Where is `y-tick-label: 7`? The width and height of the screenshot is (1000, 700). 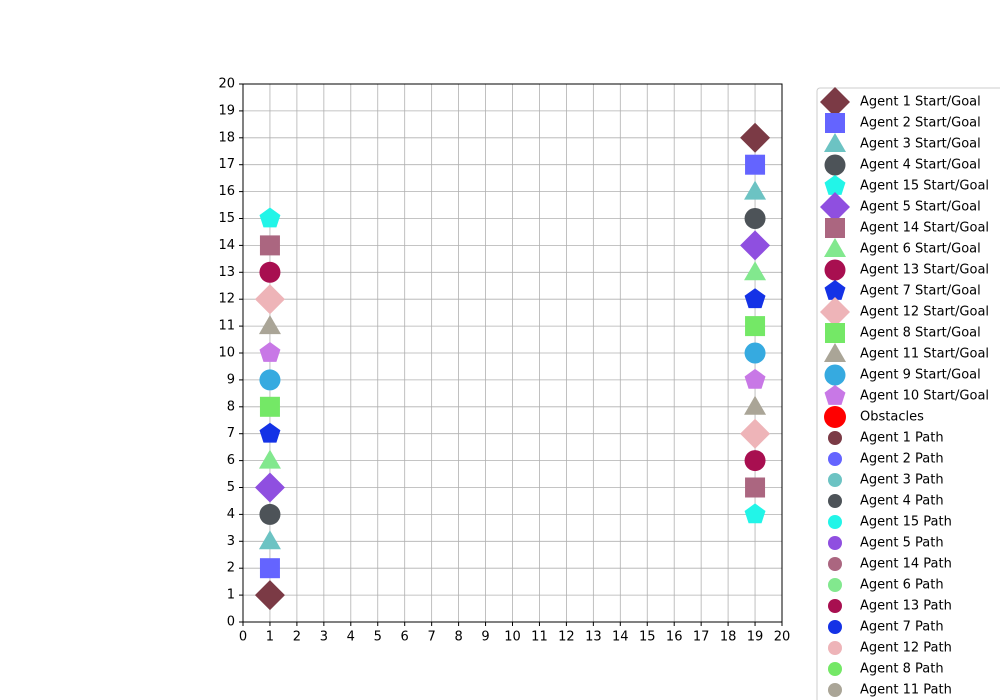 y-tick-label: 7 is located at coordinates (231, 433).